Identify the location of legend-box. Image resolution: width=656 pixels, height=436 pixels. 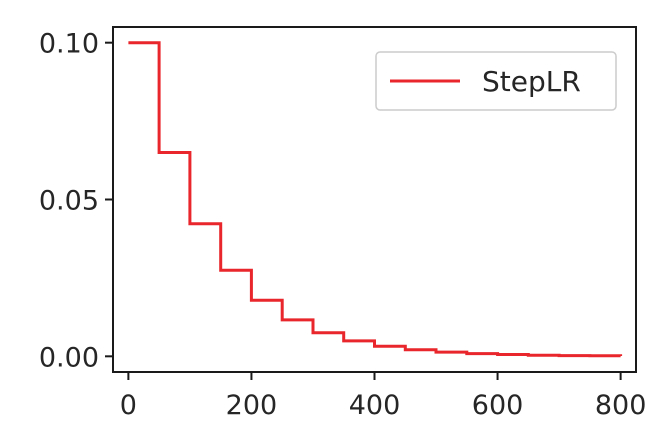
(496, 81).